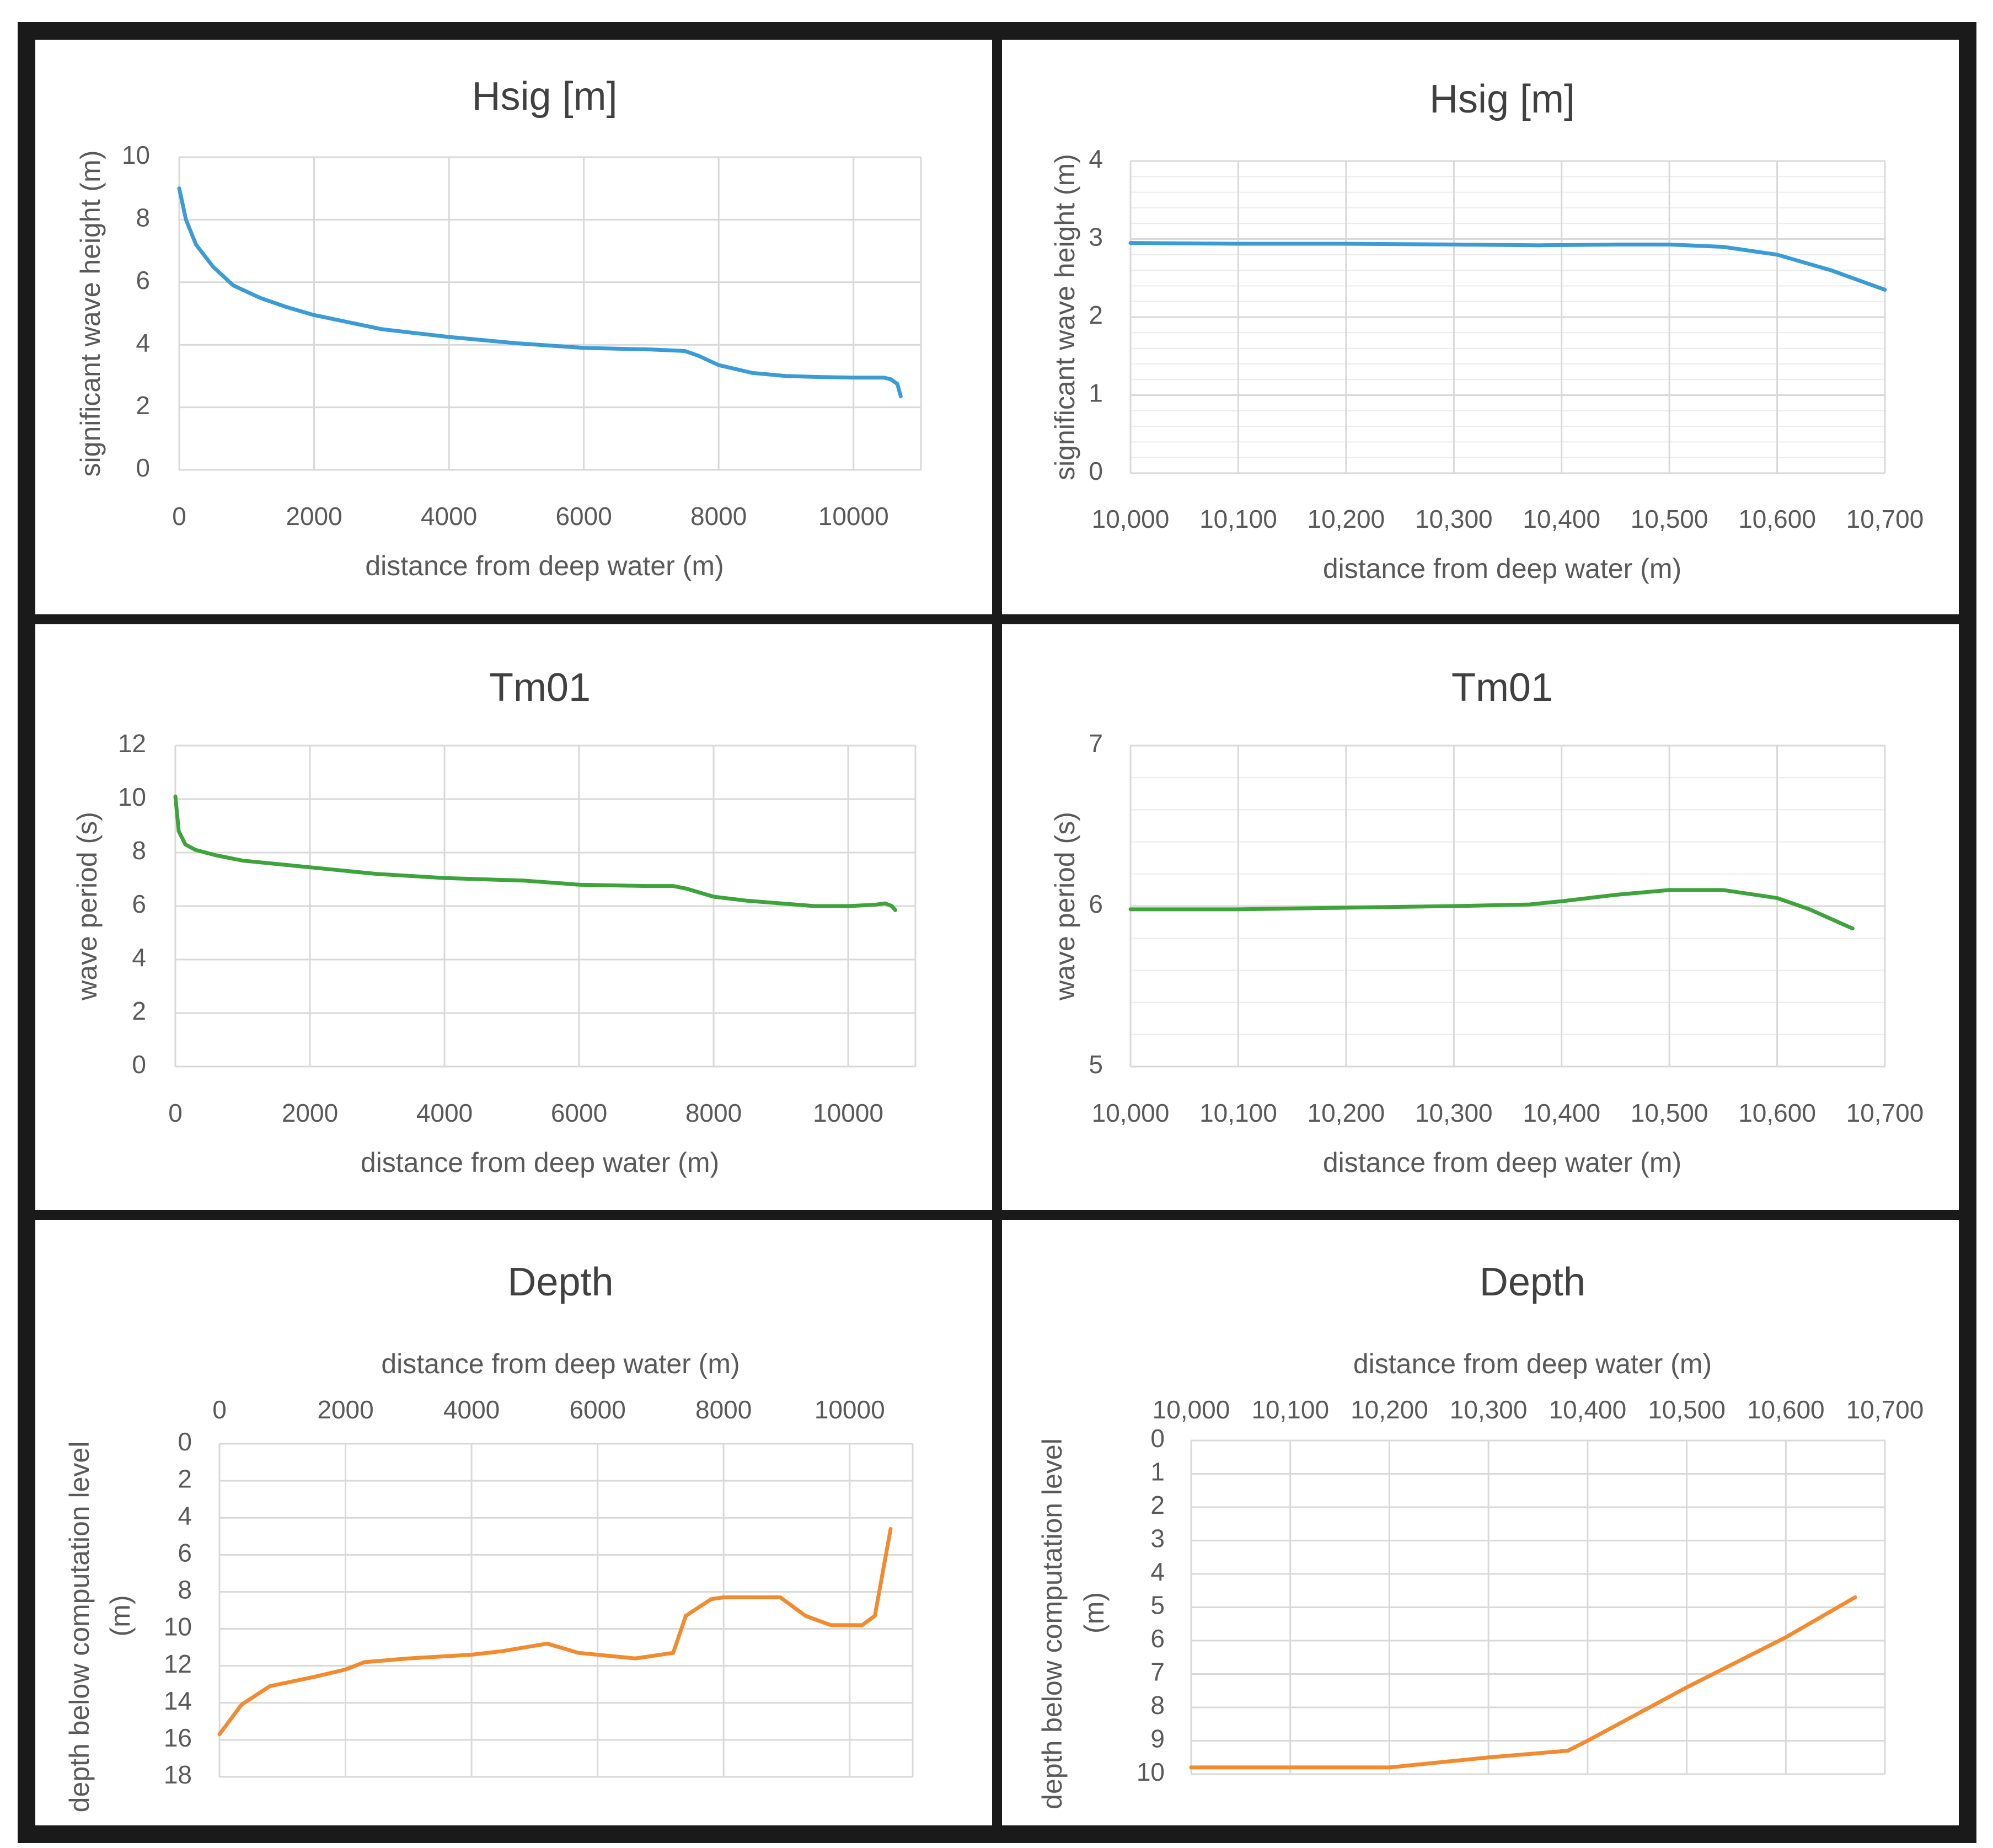 This screenshot has height=1848, width=1993. What do you see at coordinates (178, 1774) in the screenshot?
I see `y-tick-label: 18` at bounding box center [178, 1774].